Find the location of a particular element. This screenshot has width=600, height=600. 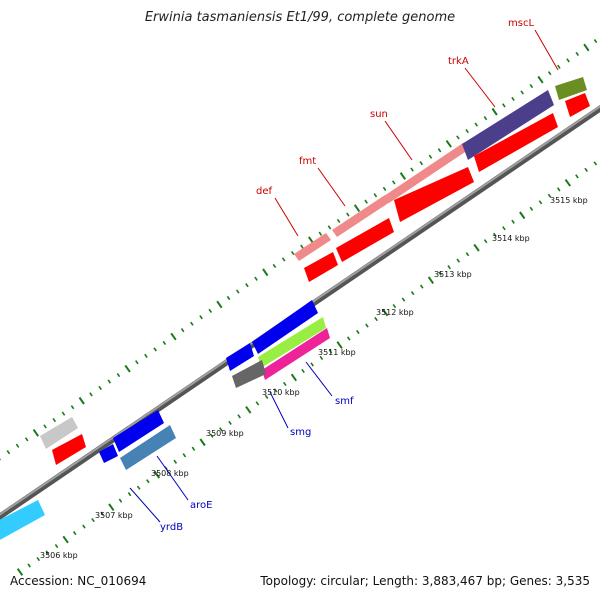

gene-smf is located at coordinates (292, 342).